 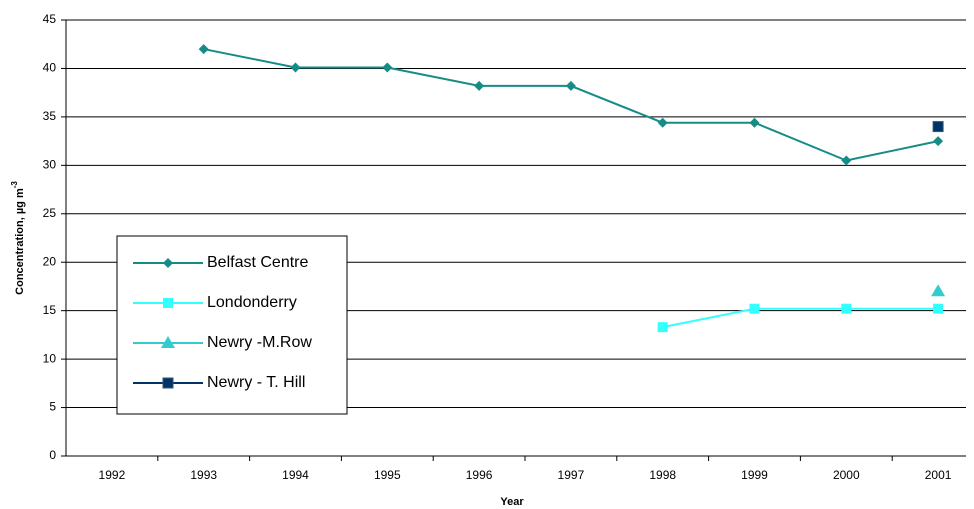 What do you see at coordinates (50, 213) in the screenshot?
I see `y-tick-label: 25` at bounding box center [50, 213].